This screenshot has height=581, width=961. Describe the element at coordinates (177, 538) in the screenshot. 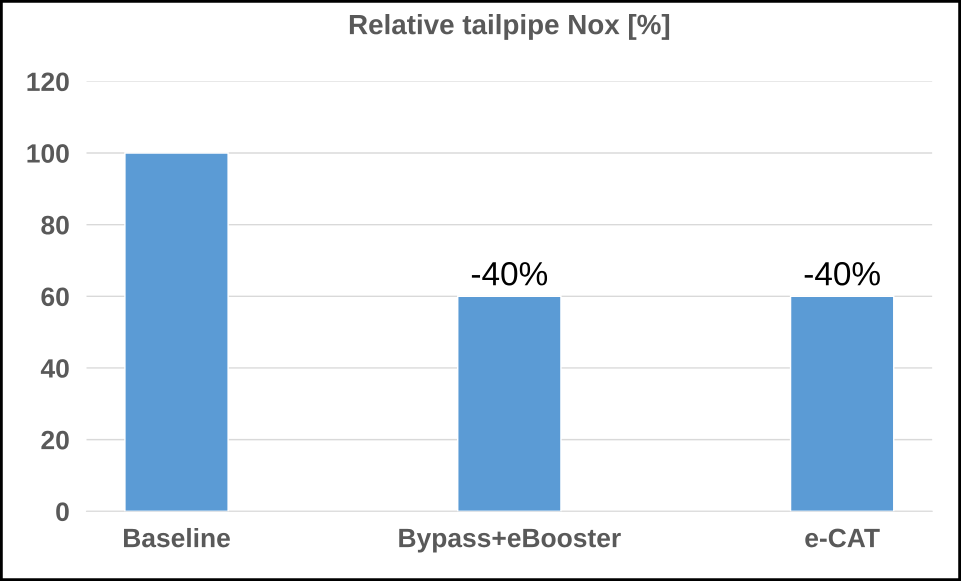

I see `x-tick-label: Baseline` at that location.